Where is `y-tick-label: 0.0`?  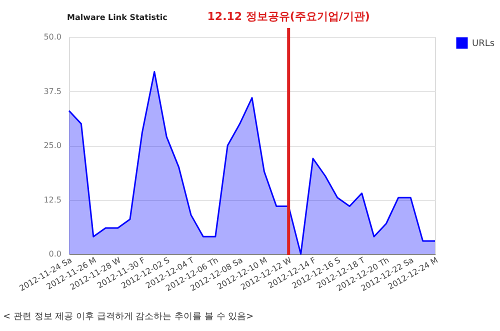 y-tick-label: 0.0 is located at coordinates (55, 254).